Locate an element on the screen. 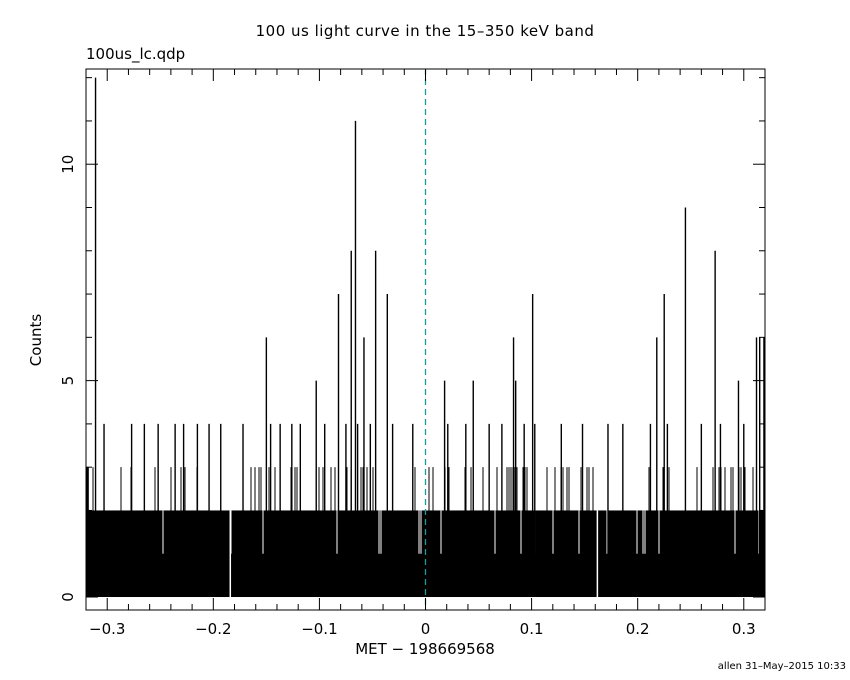 The width and height of the screenshot is (850, 680). x-tick-label: 0.3 is located at coordinates (744, 629).